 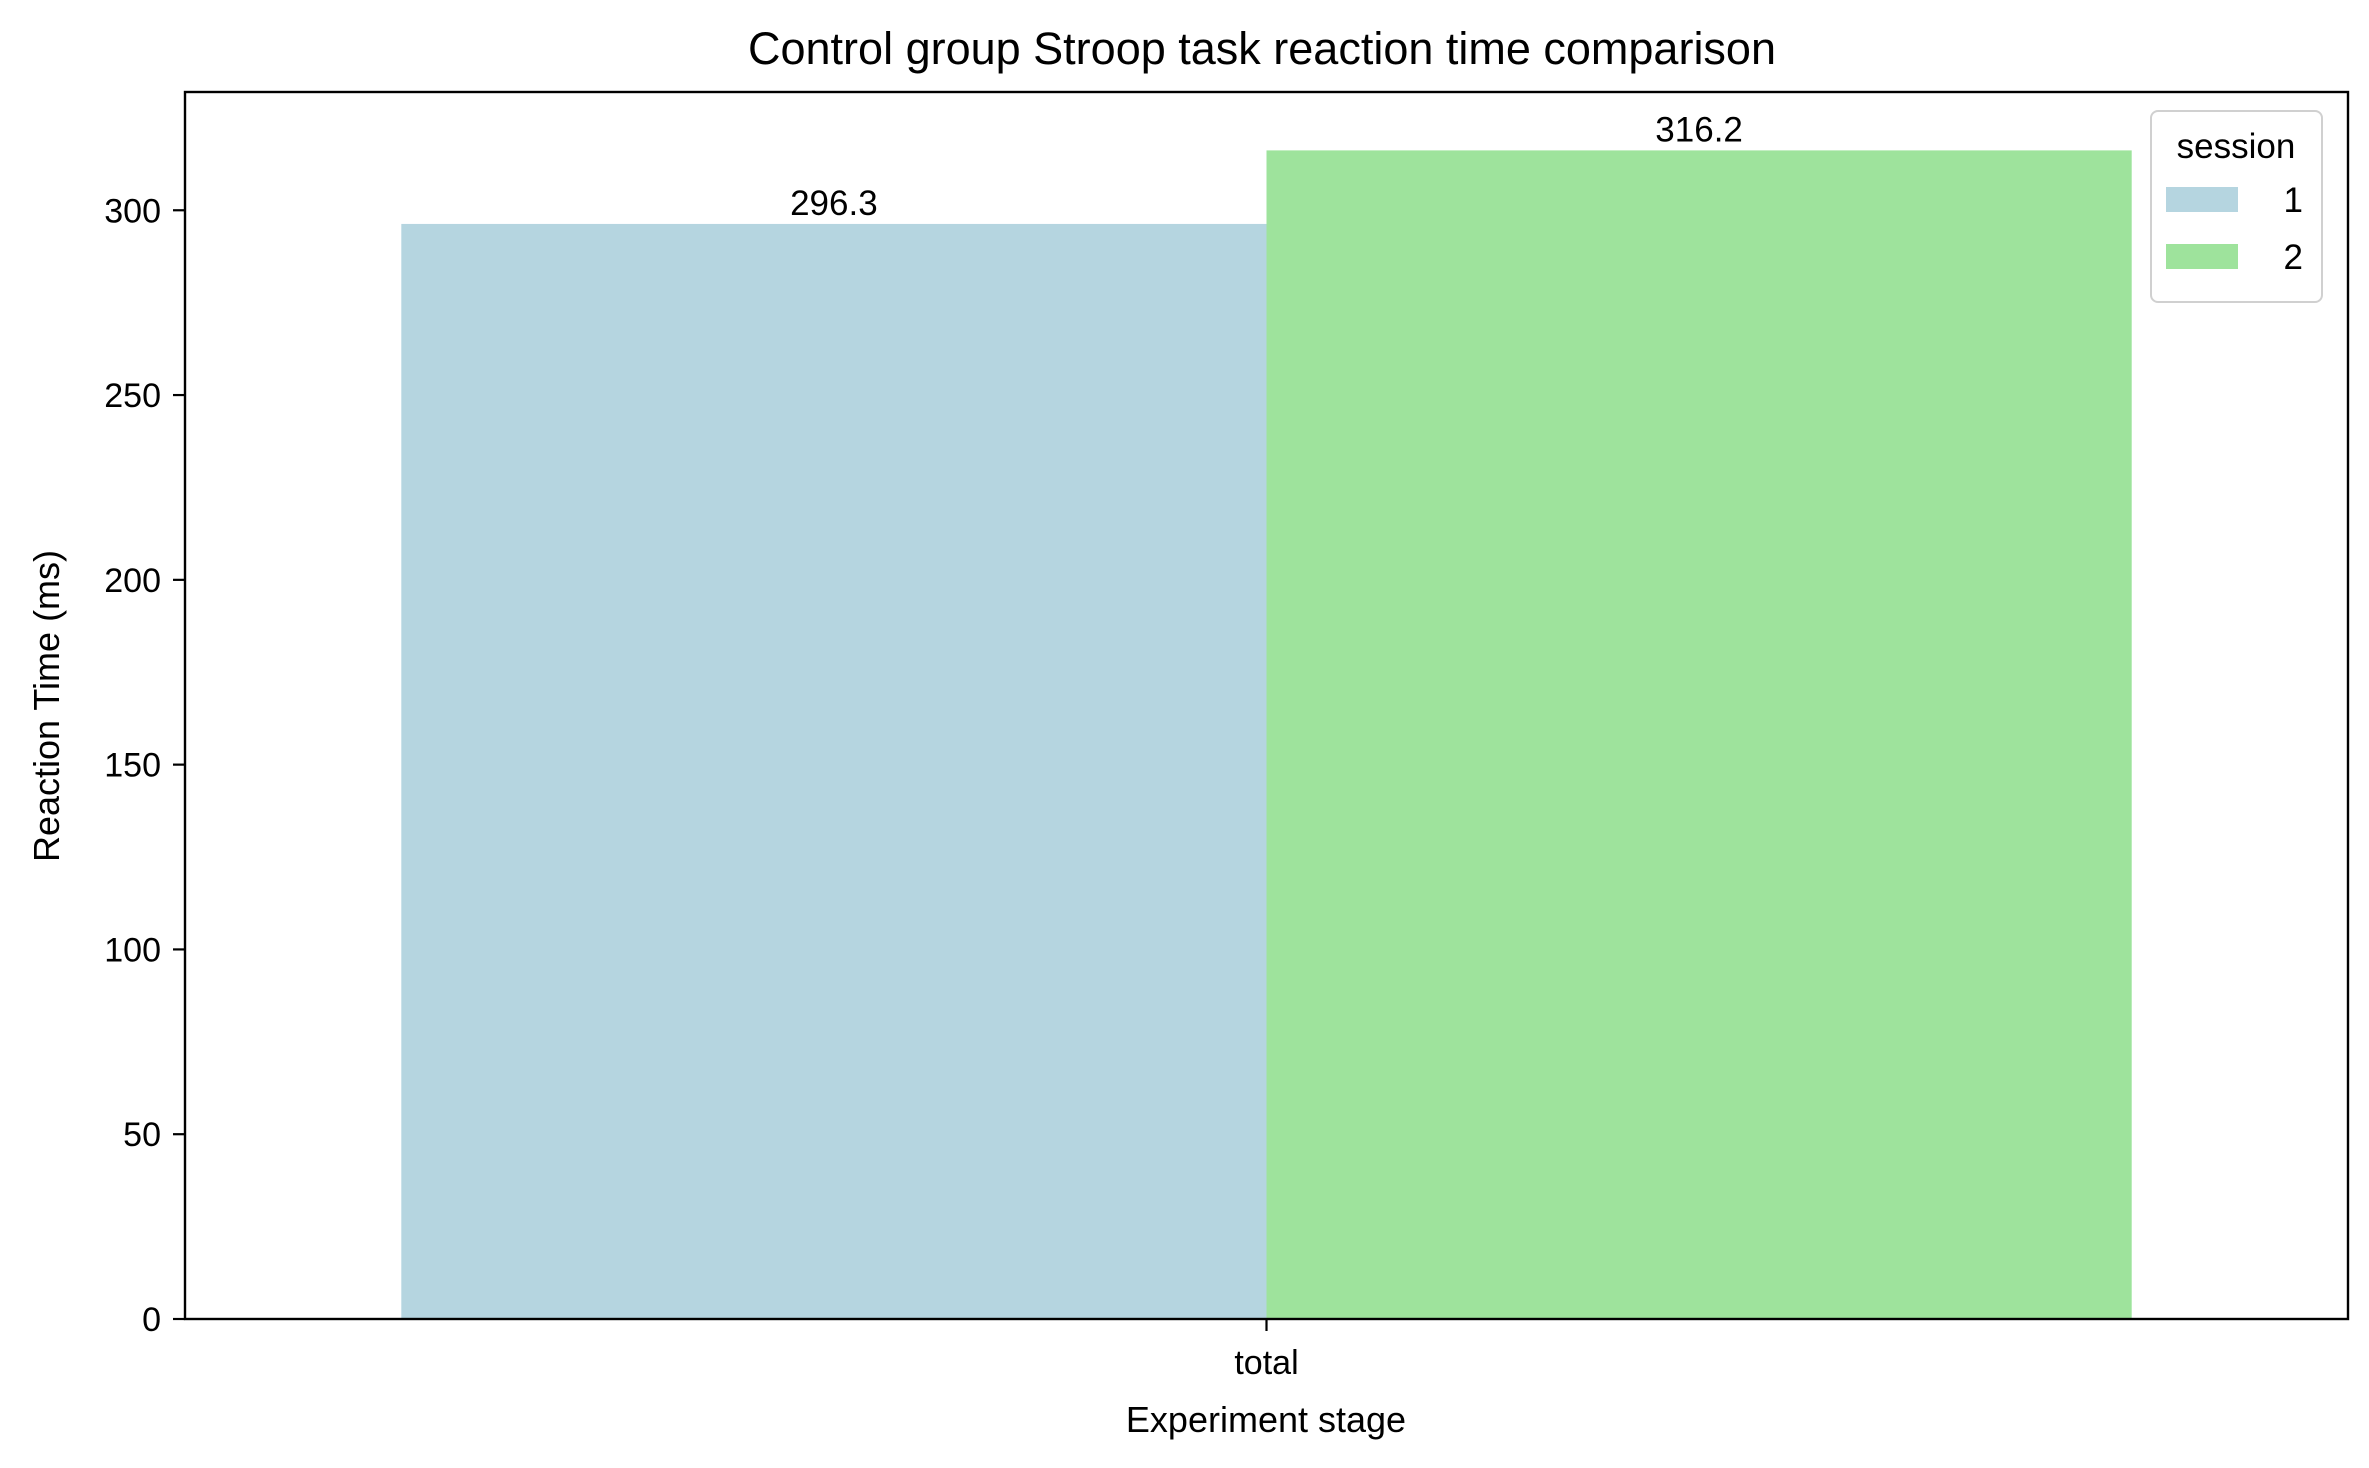 What do you see at coordinates (151, 1320) in the screenshot?
I see `y-tick-label: 0` at bounding box center [151, 1320].